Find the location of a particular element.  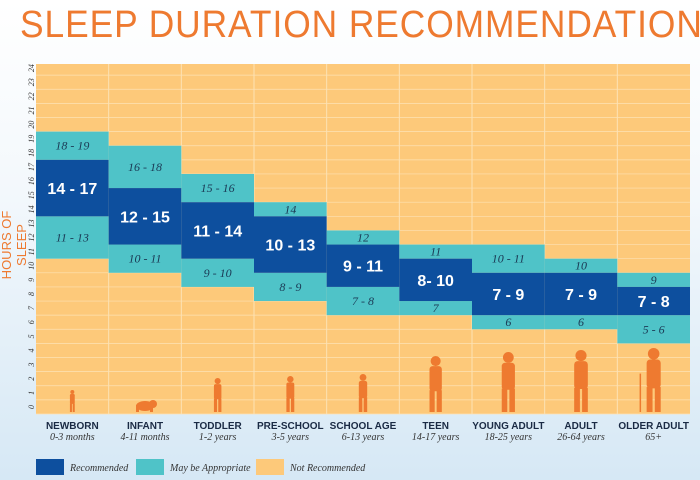

may-be-appropriate-lower-band-label: 8 - 9 is located at coordinates (290, 287).